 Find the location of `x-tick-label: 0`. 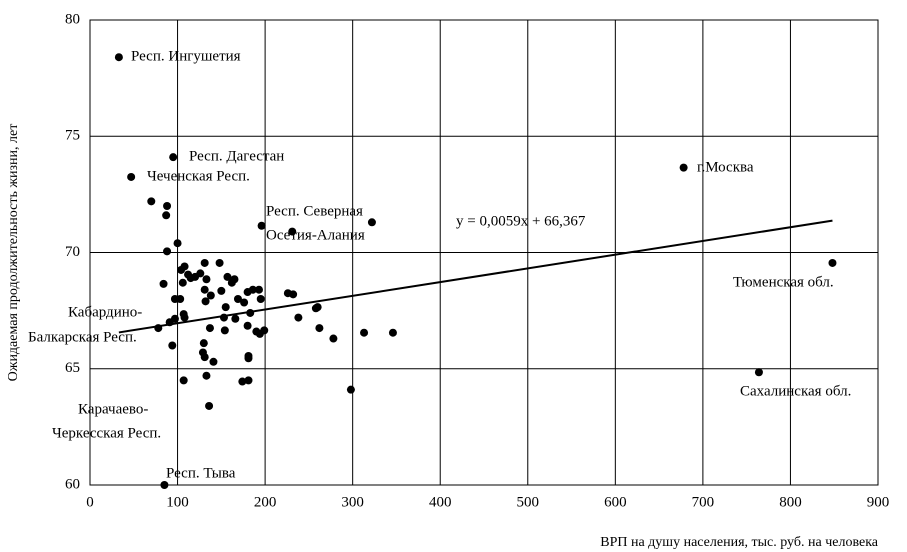

x-tick-label: 0 is located at coordinates (90, 502).